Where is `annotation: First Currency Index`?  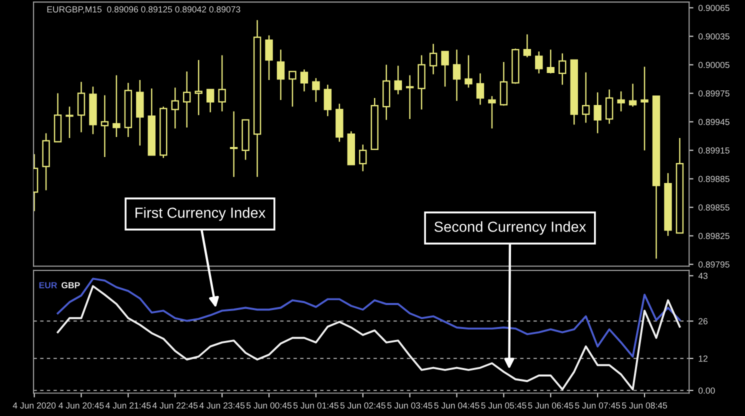 annotation: First Currency Index is located at coordinates (201, 214).